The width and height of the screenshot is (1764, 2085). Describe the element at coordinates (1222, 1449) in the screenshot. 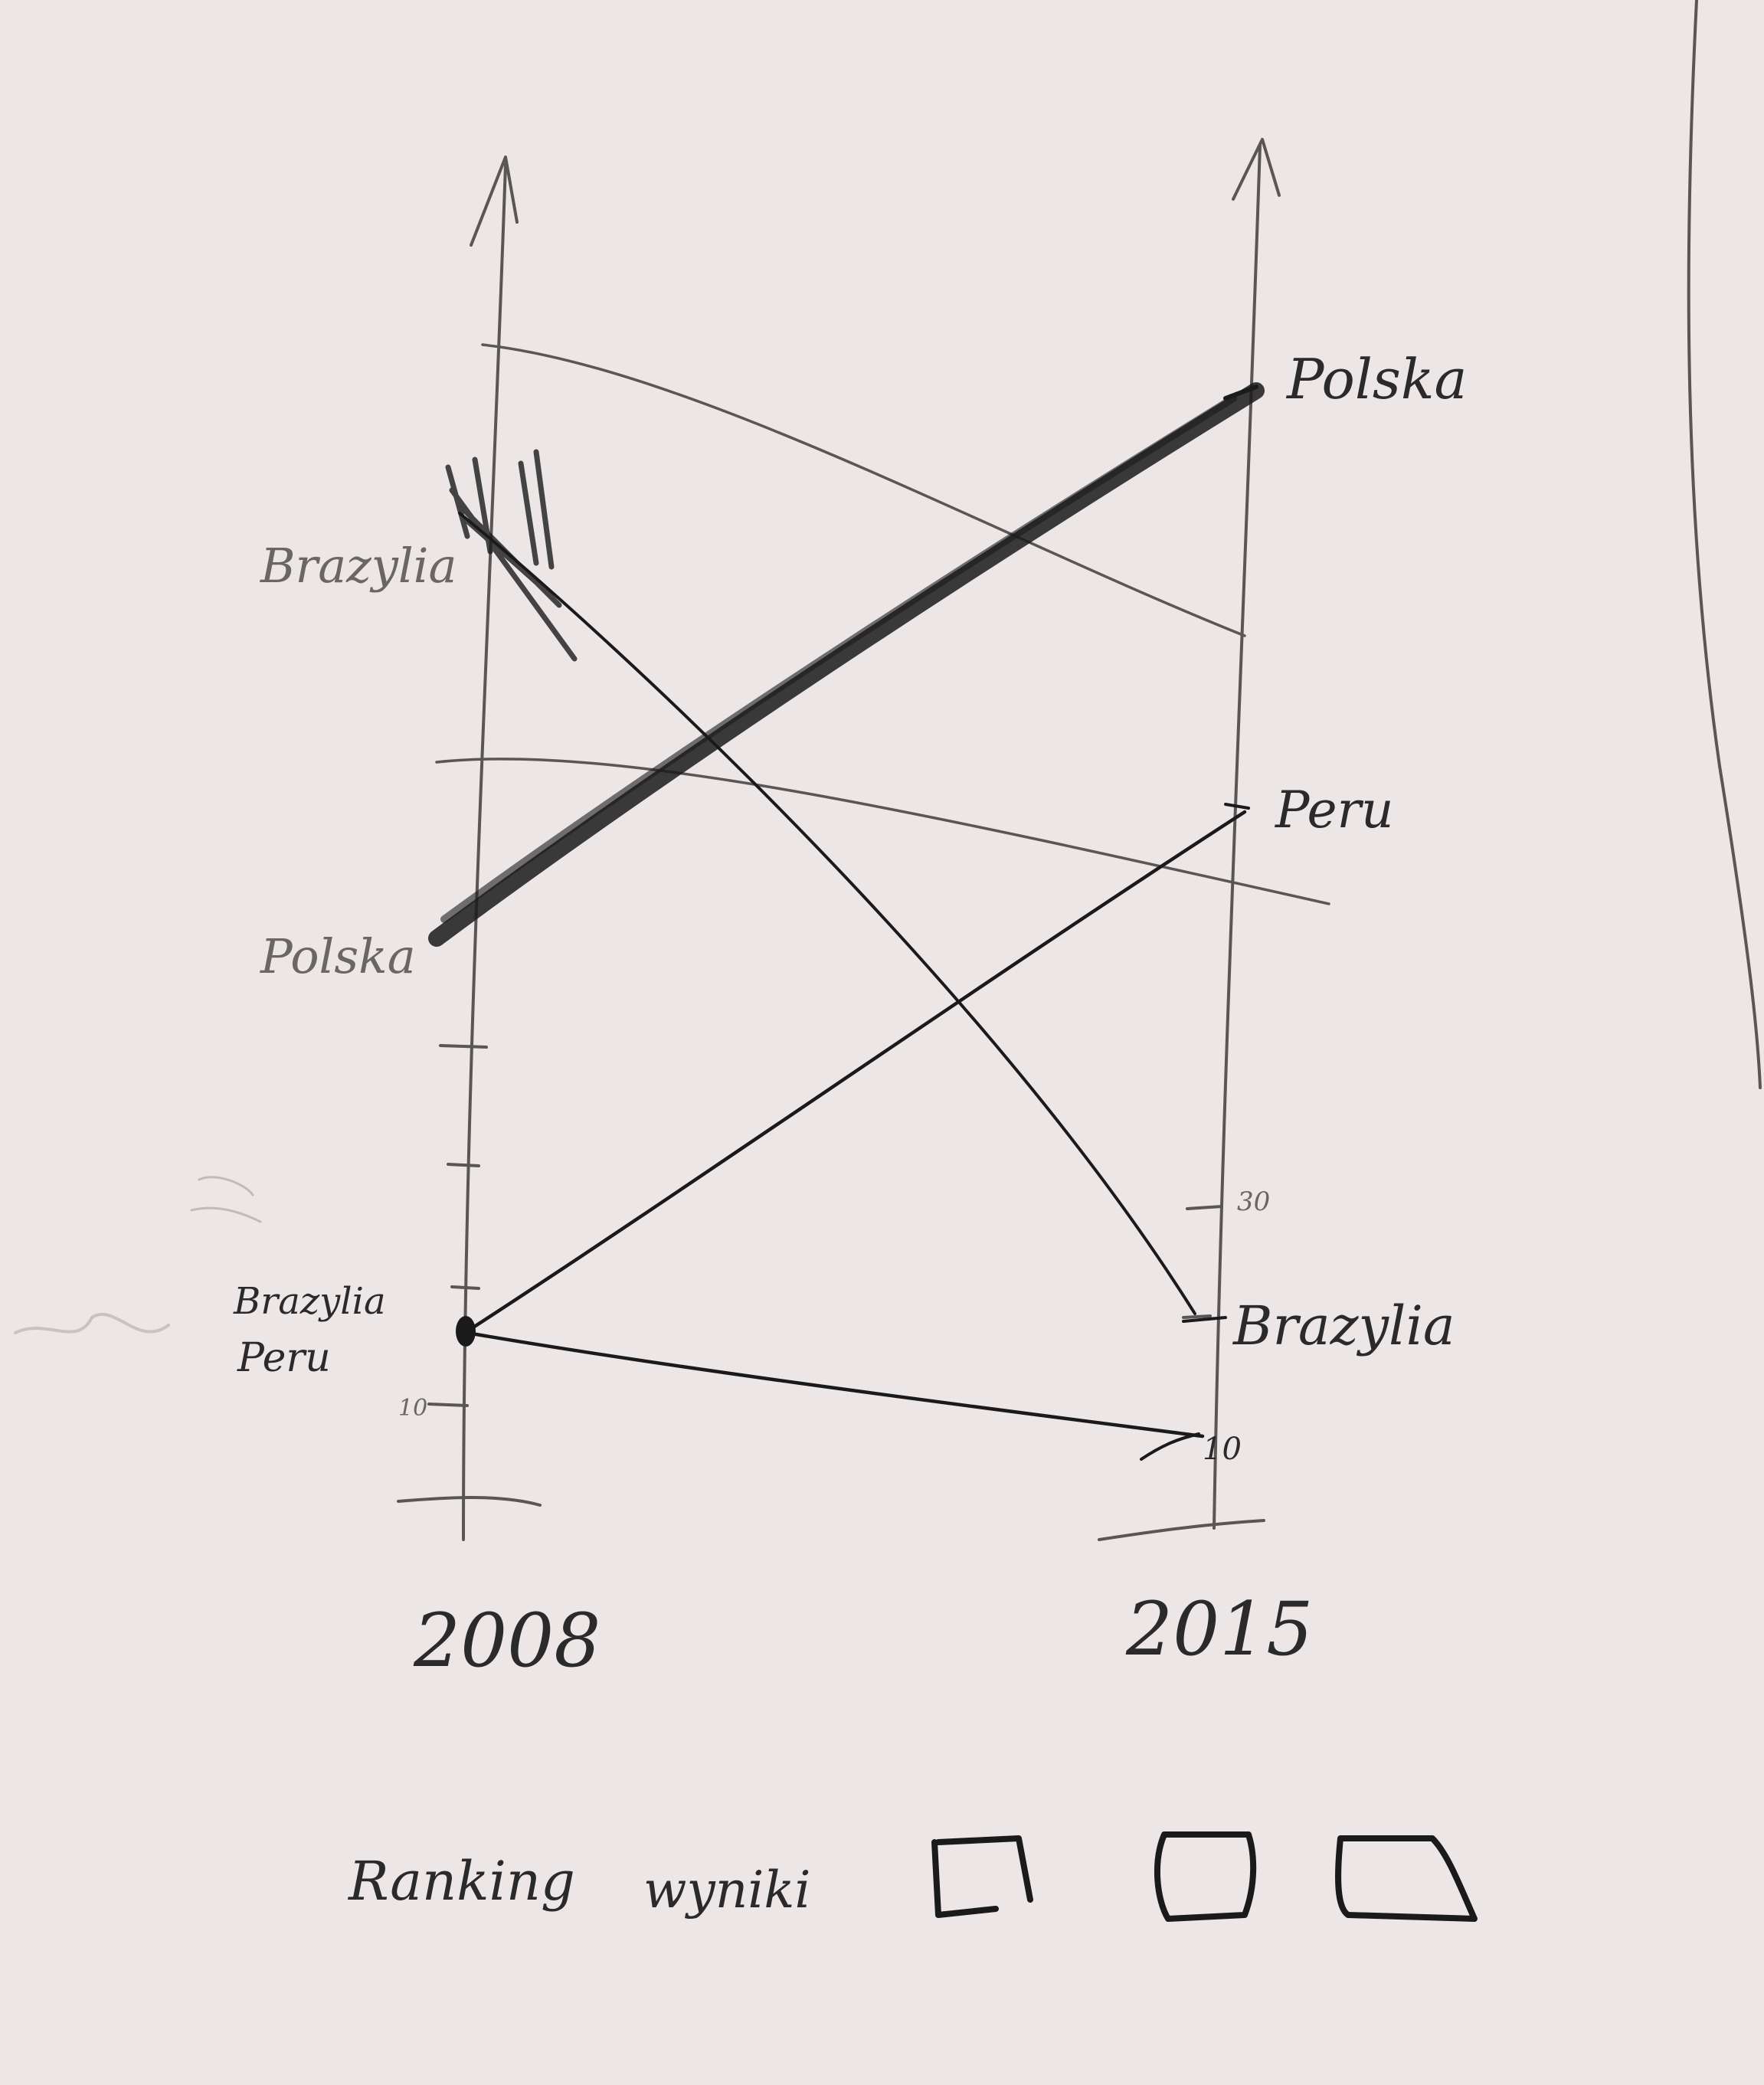

I see `label-right-tick-lower: 10` at that location.